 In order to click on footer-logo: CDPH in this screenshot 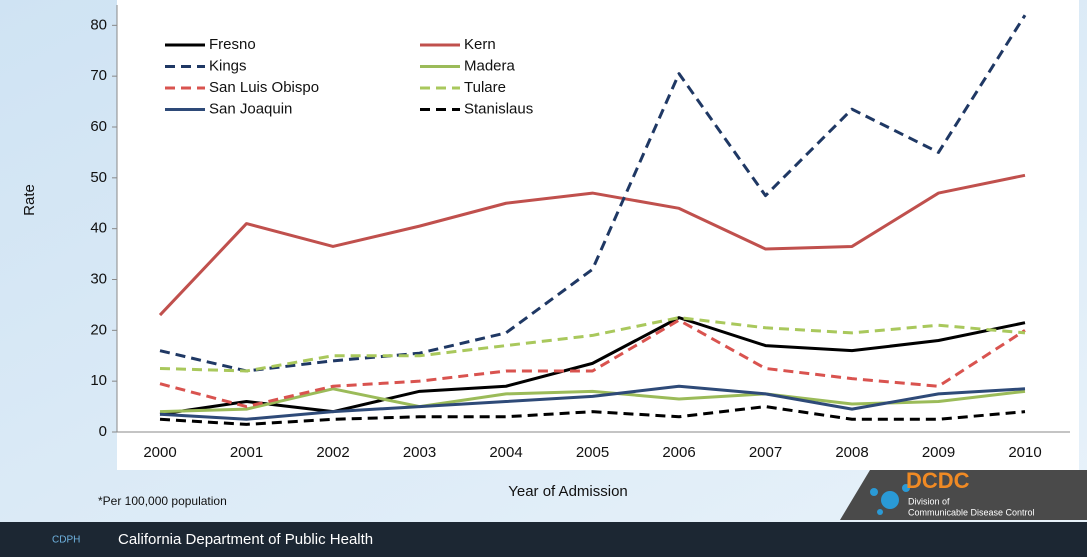, I will do `click(66, 540)`.